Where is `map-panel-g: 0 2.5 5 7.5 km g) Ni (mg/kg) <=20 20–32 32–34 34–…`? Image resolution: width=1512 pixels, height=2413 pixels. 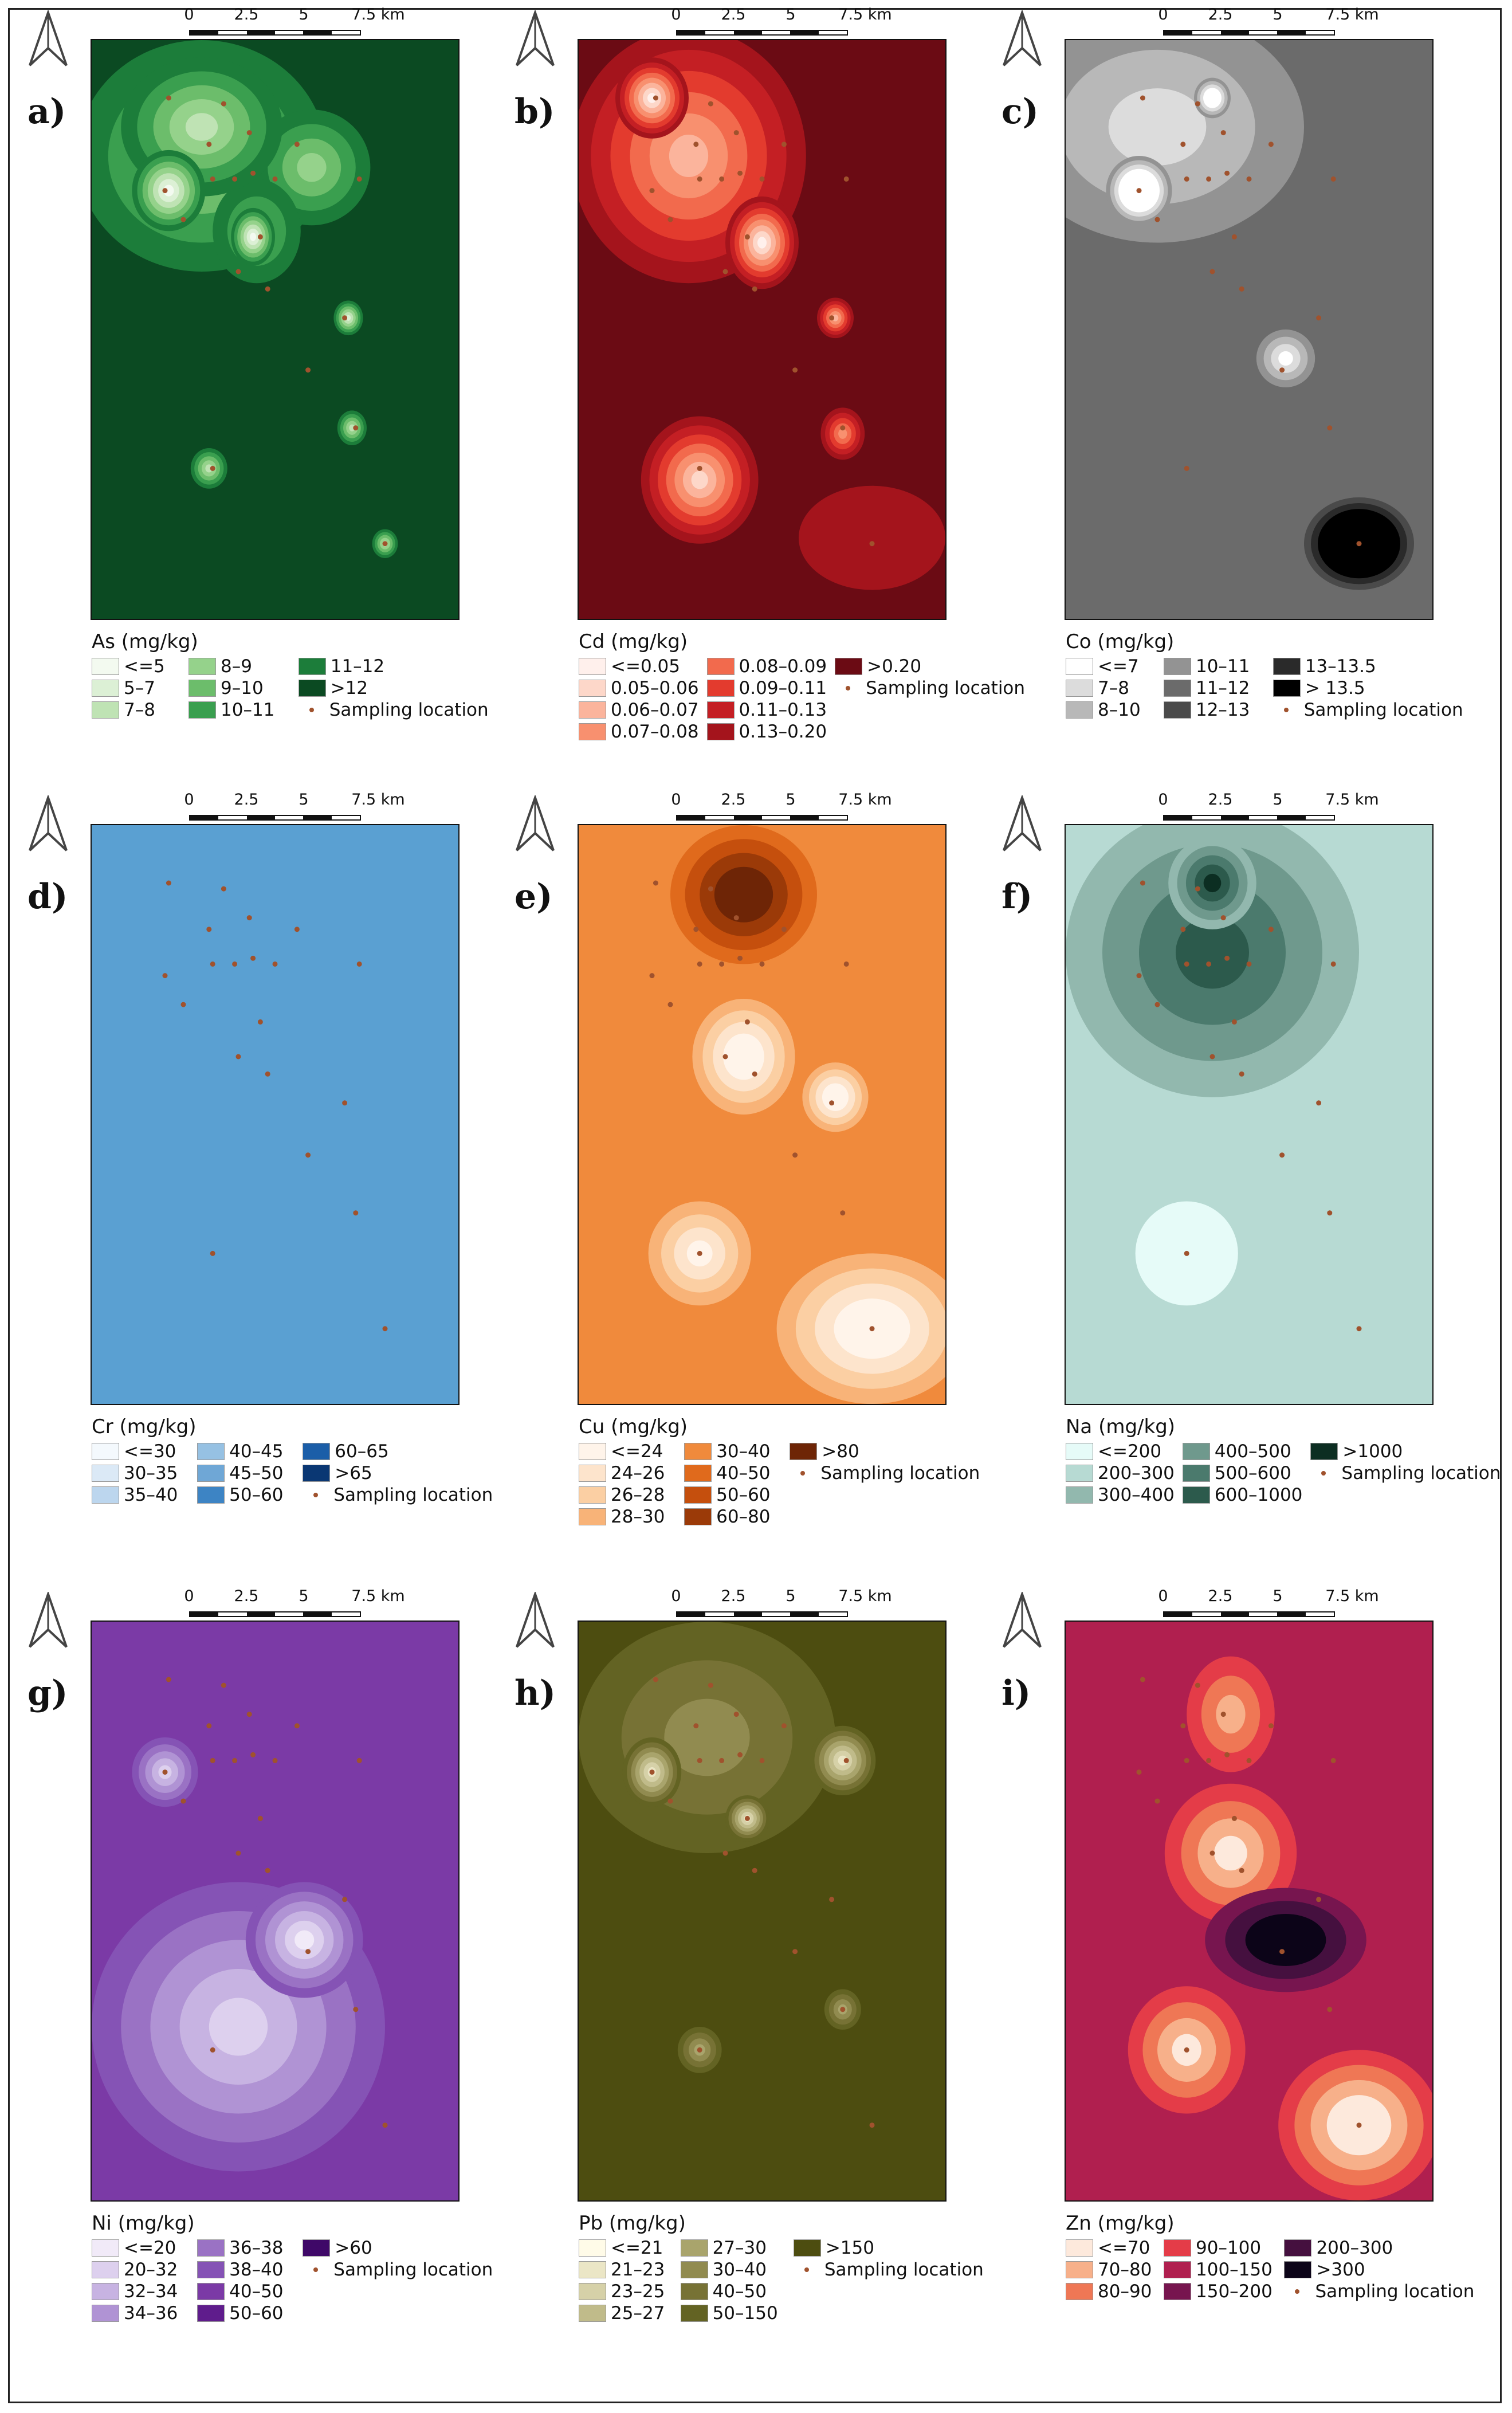 map-panel-g: 0 2.5 5 7.5 km g) Ni (mg/kg) <=20 20–32 32–34 34–… is located at coordinates (261, 1971).